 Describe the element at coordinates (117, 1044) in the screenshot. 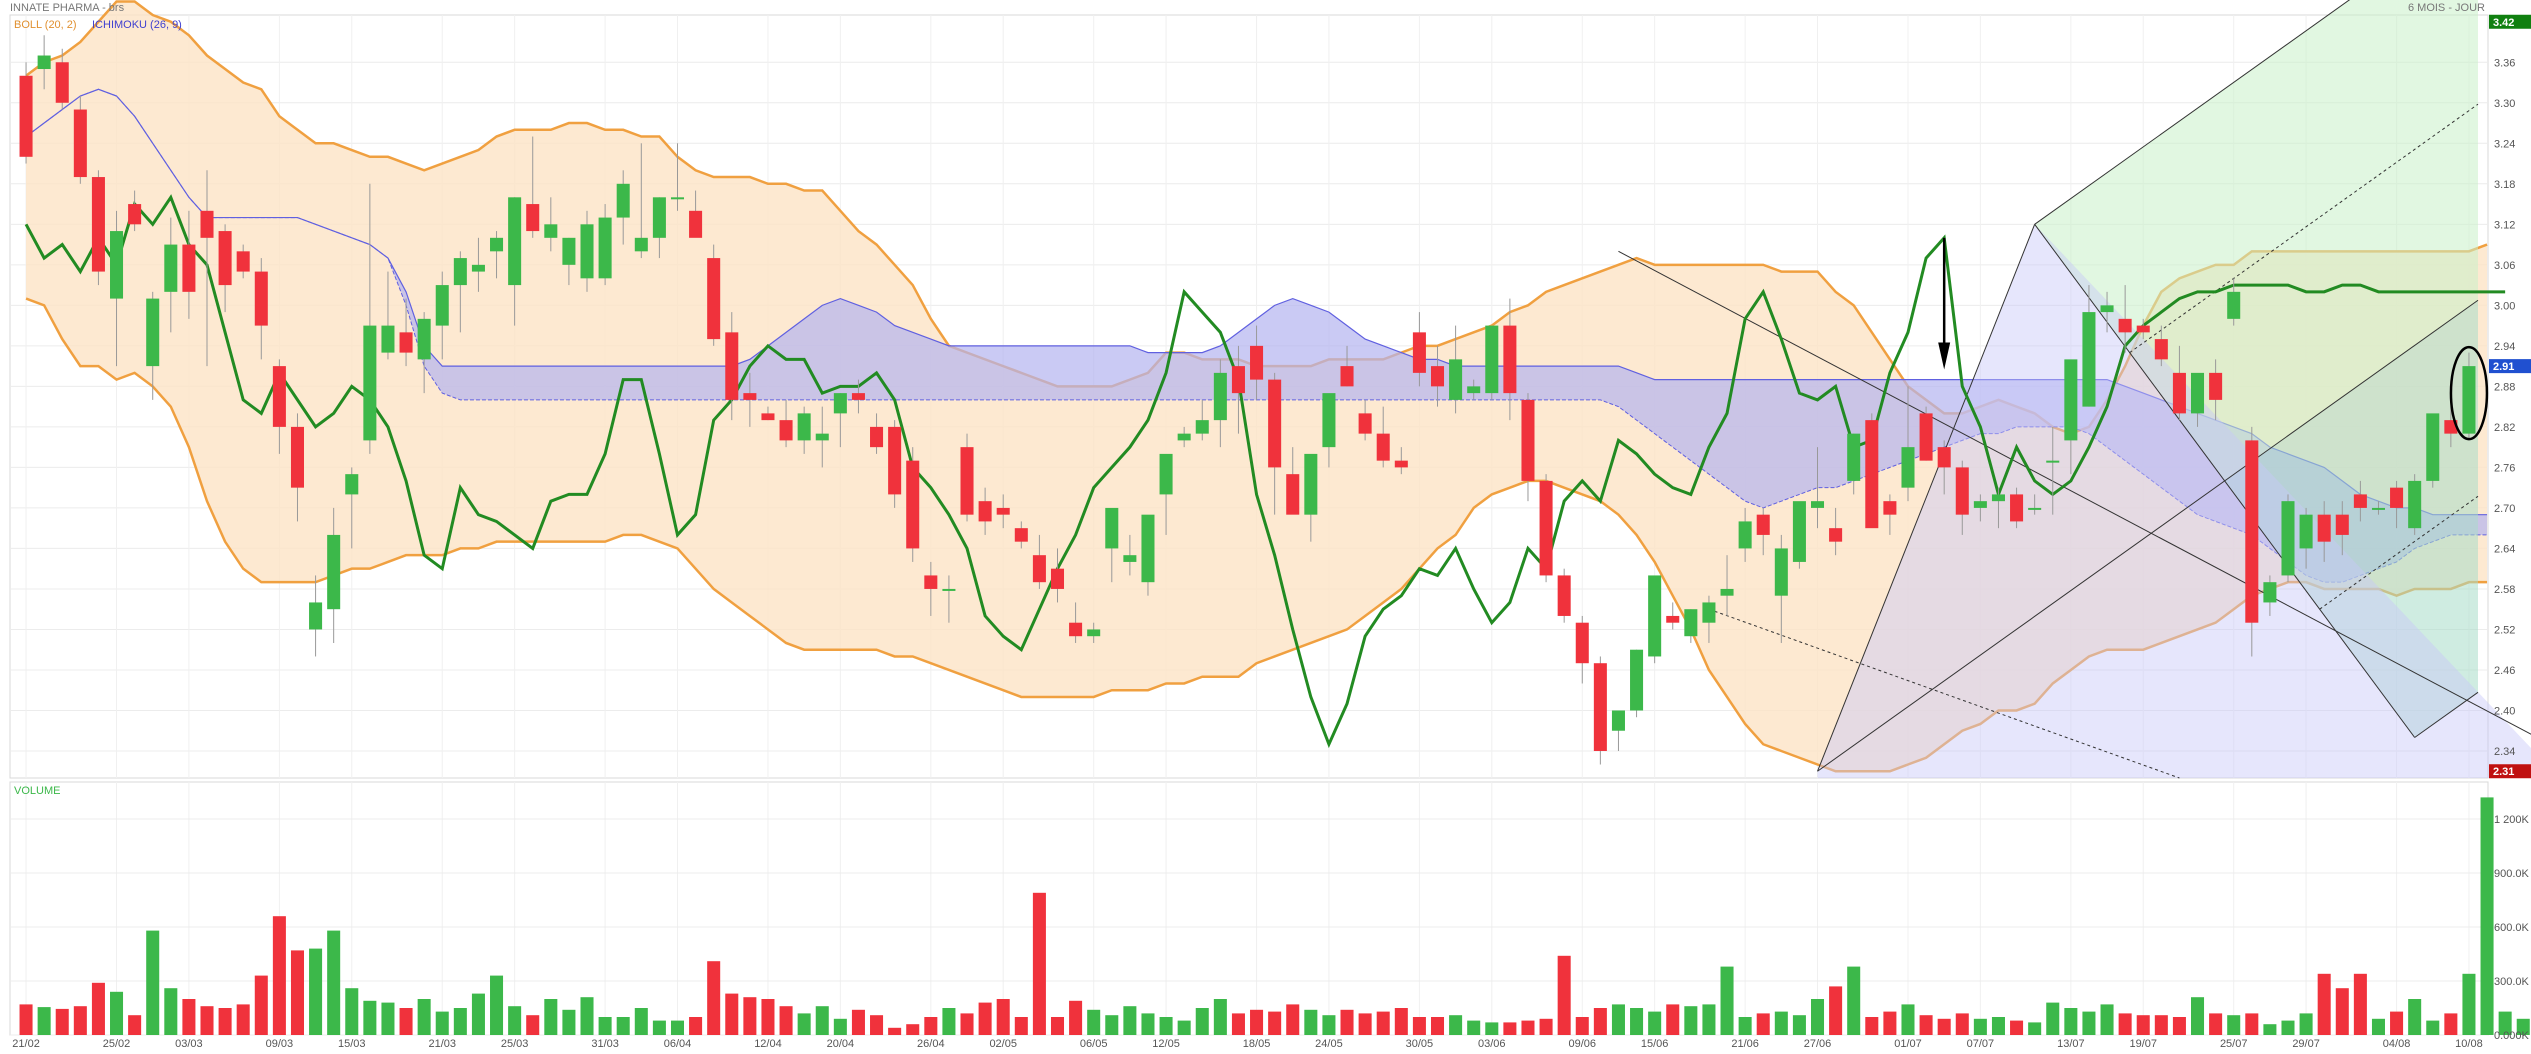

I see `date-tick-label: 25/02` at that location.